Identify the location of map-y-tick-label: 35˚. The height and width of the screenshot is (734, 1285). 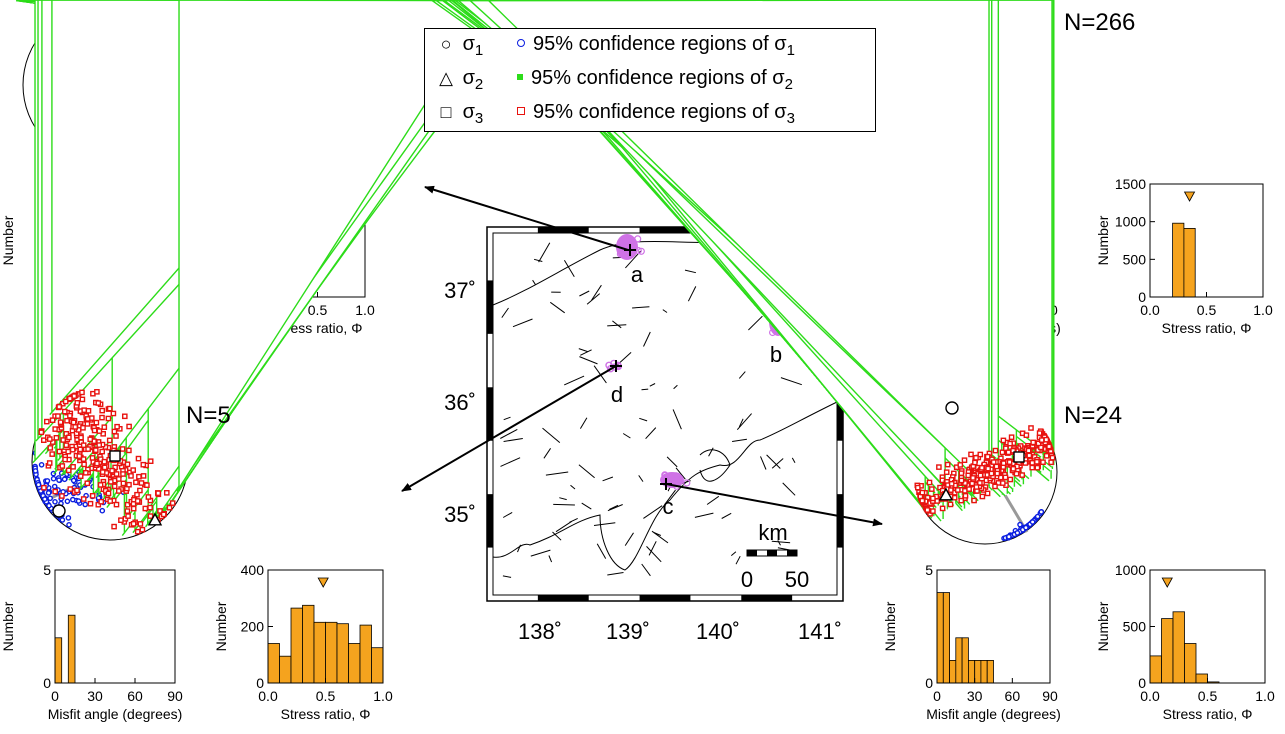
(460, 514).